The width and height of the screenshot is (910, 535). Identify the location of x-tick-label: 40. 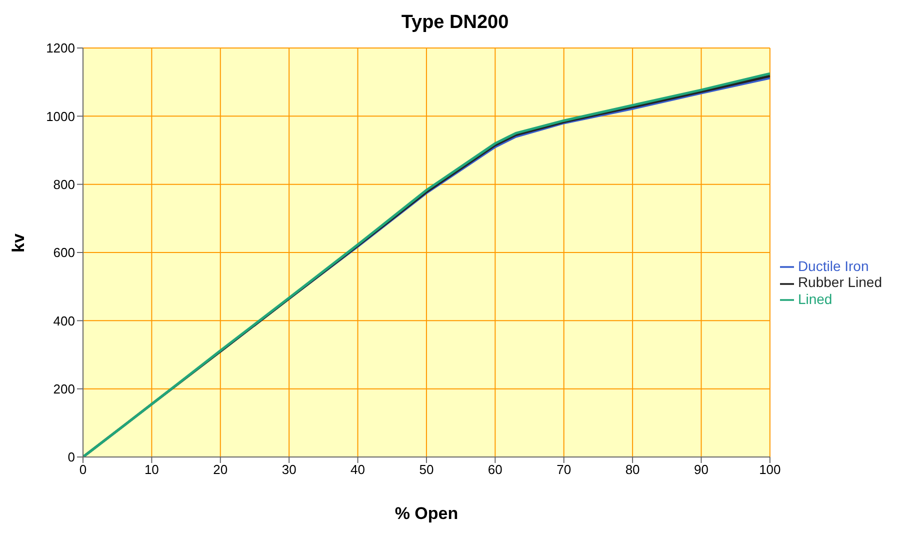
(358, 470).